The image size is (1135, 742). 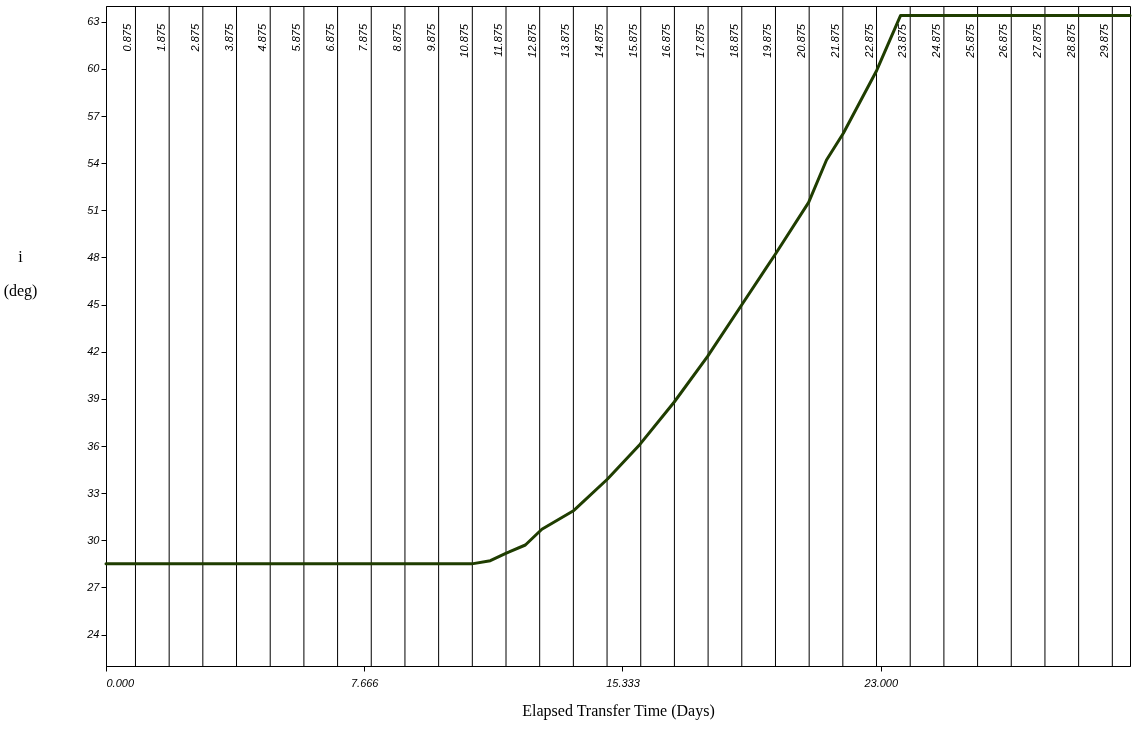 I want to click on ref-line-label: 13.875, so click(x=565, y=40).